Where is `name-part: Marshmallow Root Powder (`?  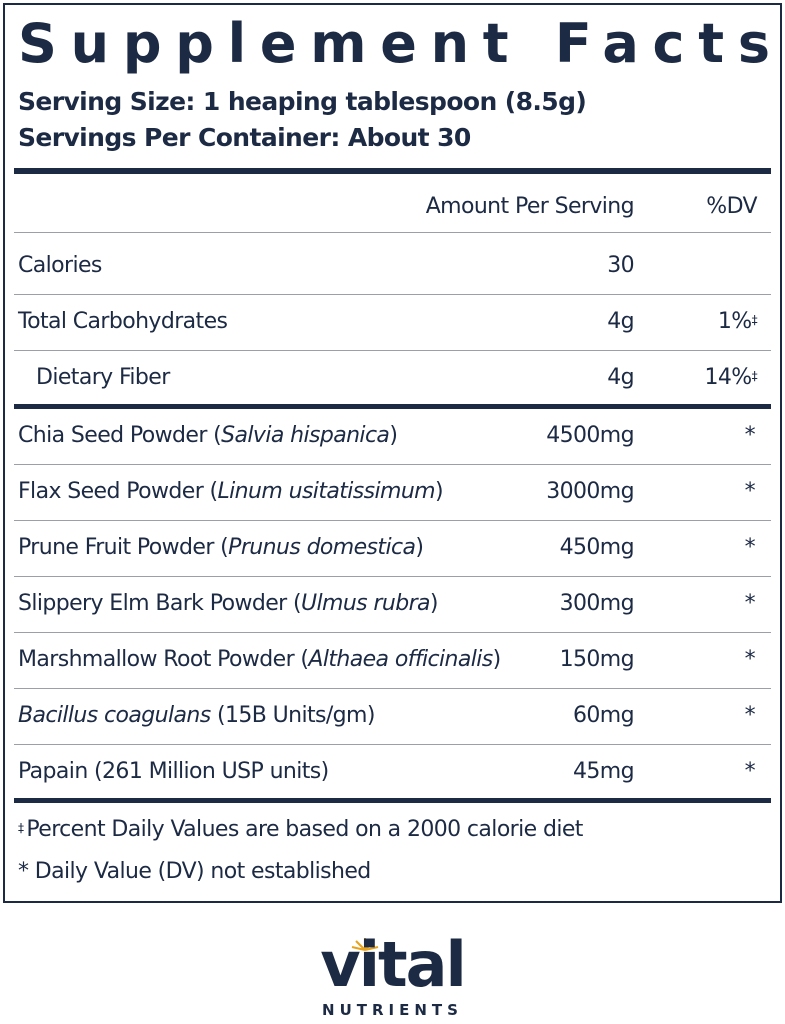
name-part: Marshmallow Root Powder ( is located at coordinates (163, 659).